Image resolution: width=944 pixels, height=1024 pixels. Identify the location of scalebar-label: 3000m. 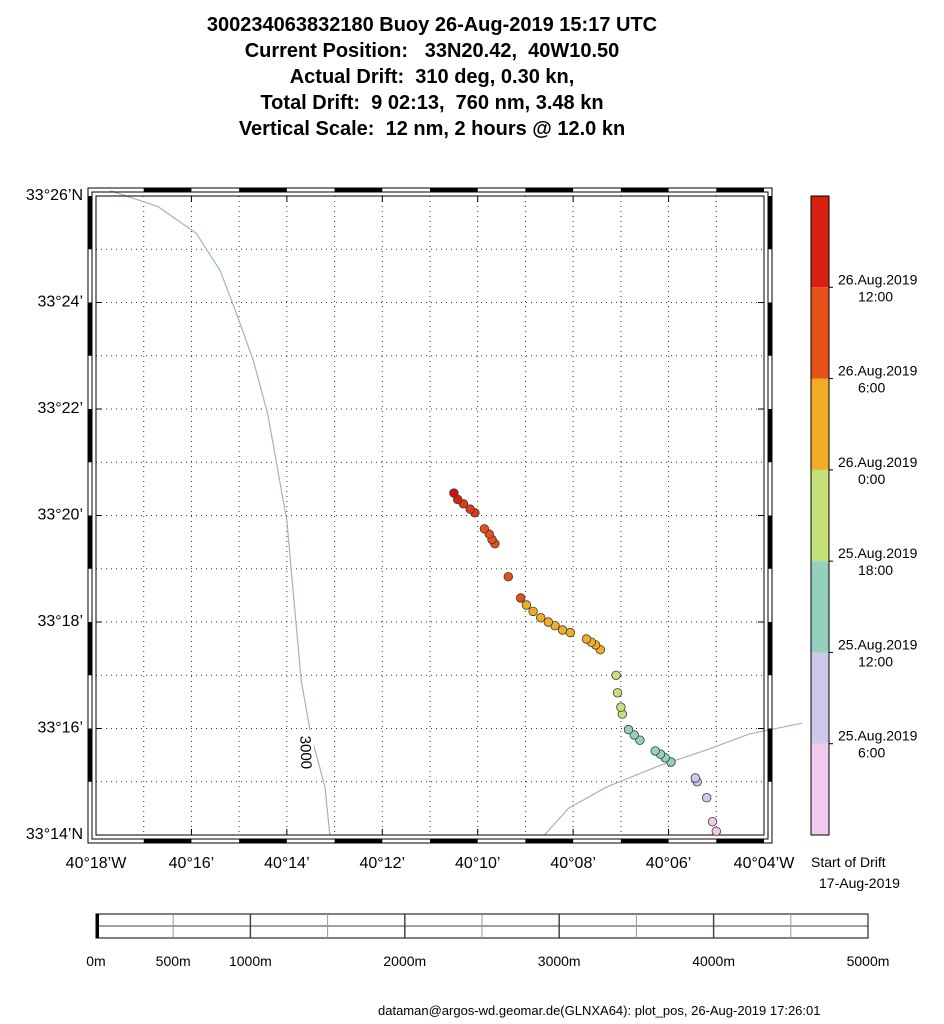
(559, 961).